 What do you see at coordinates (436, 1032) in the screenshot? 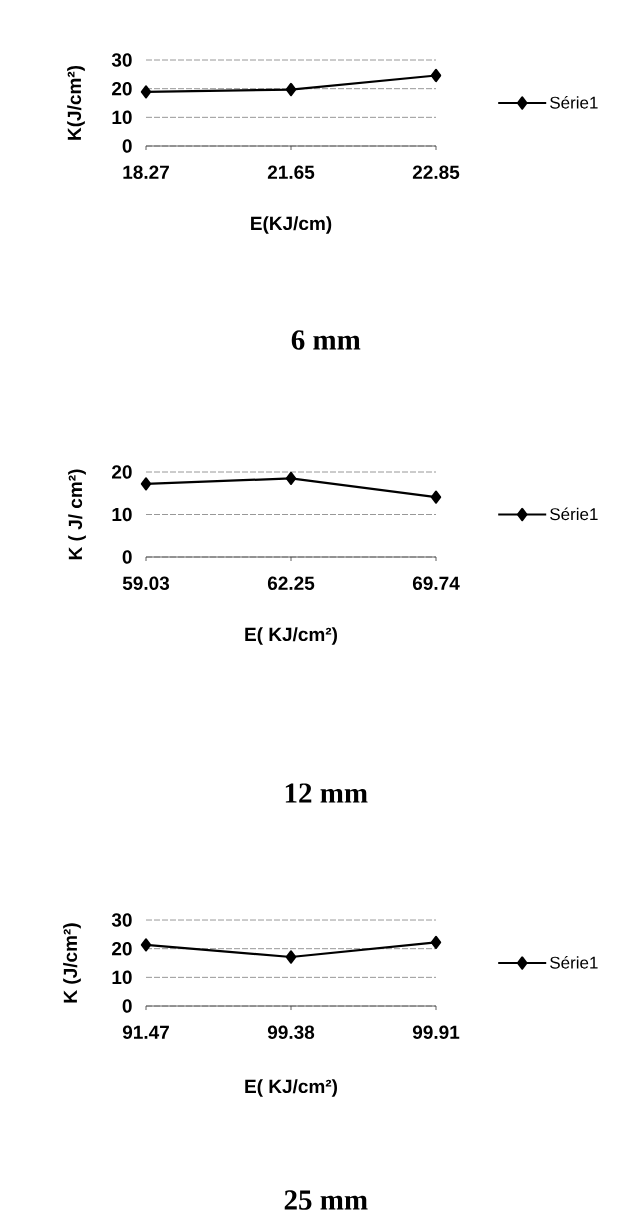
I see `x-tick-label: 99.91` at bounding box center [436, 1032].